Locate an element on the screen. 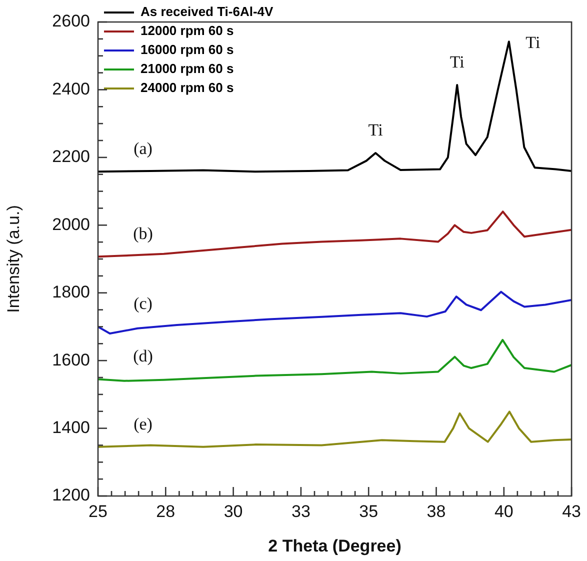 This screenshot has height=561, width=587. legend-label: 21000 rpm 60 s is located at coordinates (187, 68).